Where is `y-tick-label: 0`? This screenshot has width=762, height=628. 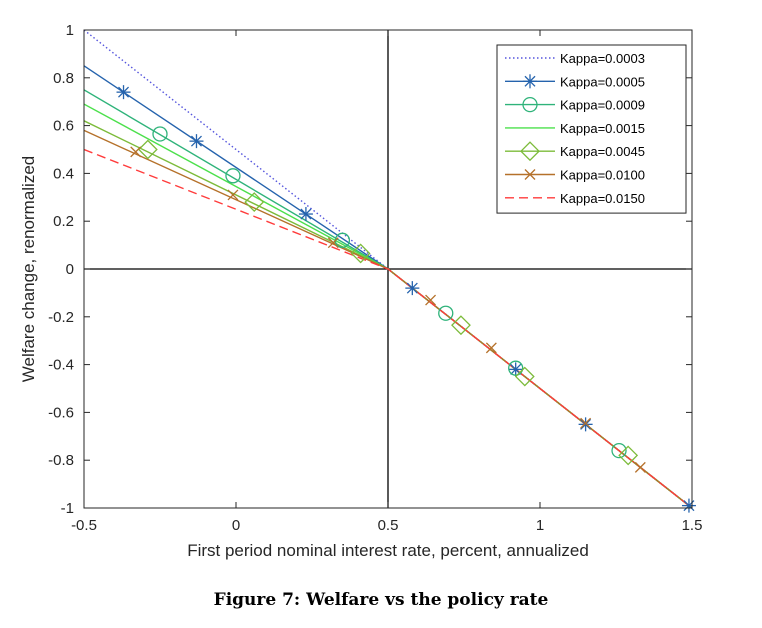
y-tick-label: 0 is located at coordinates (70, 269).